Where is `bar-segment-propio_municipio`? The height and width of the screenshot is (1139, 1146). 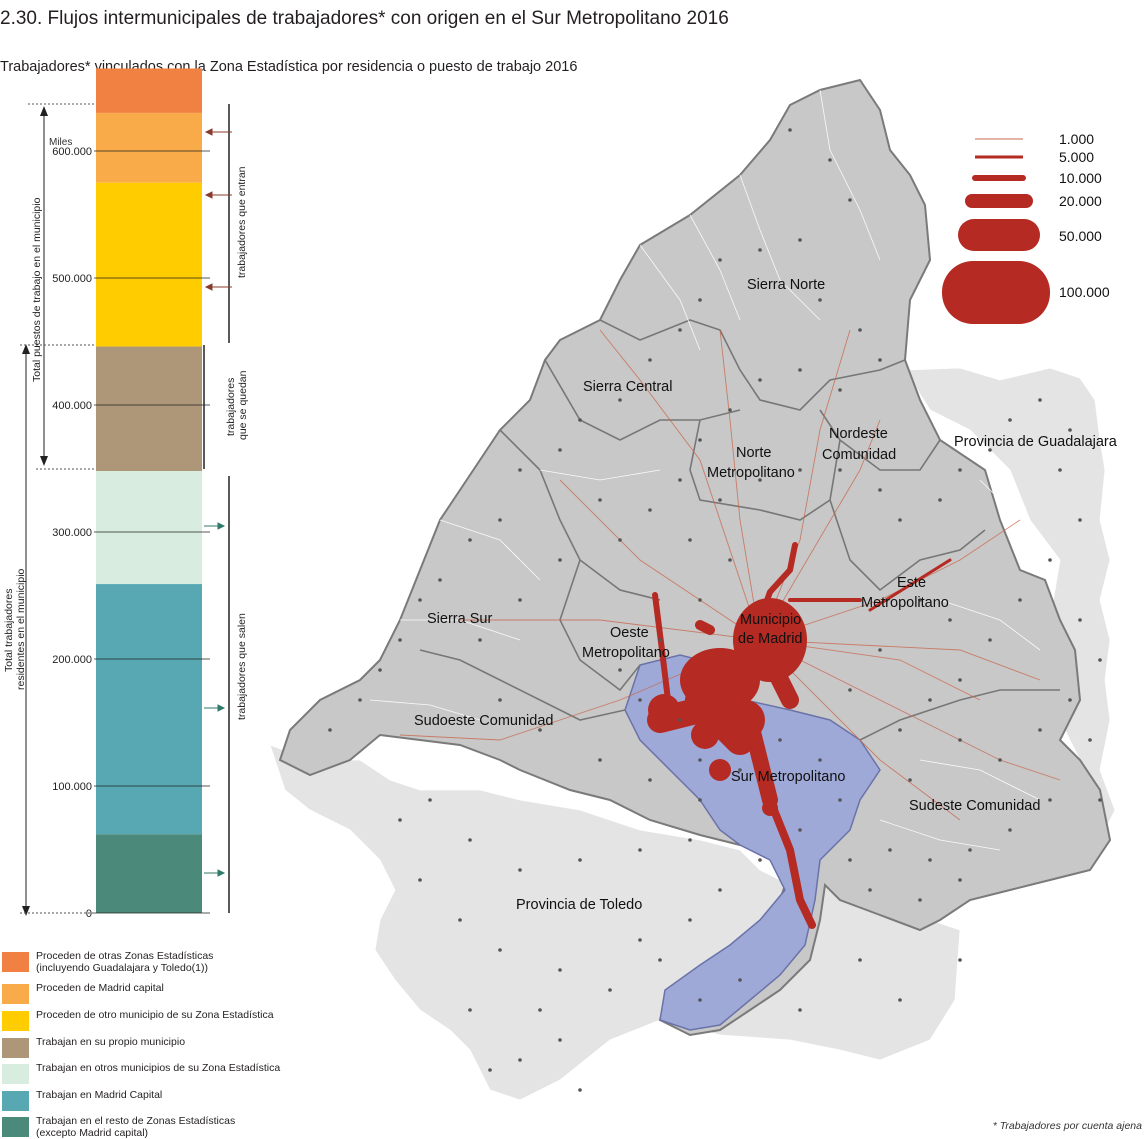 bar-segment-propio_municipio is located at coordinates (149, 409).